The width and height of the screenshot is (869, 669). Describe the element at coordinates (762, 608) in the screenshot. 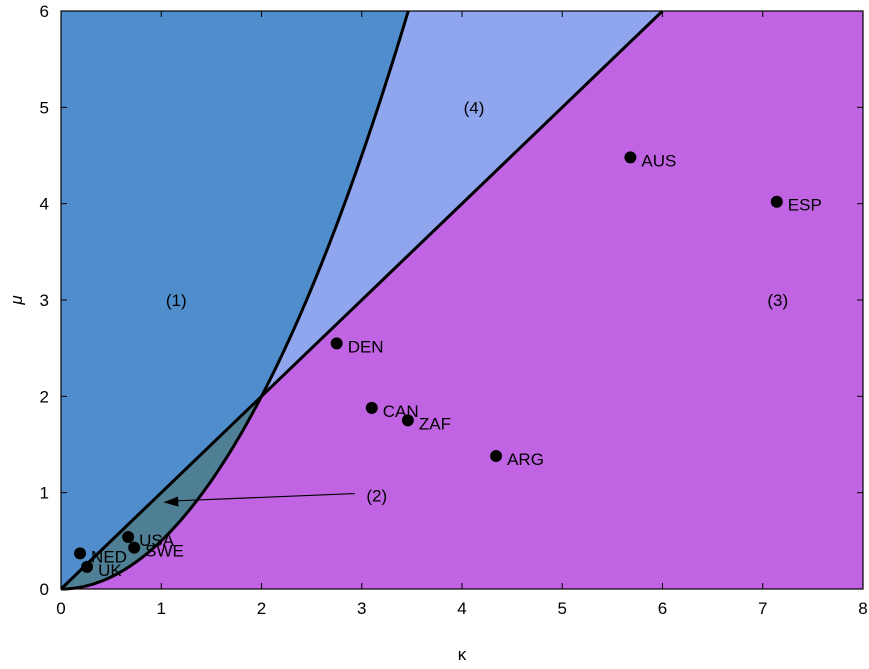

I see `x-tick-label: 7` at that location.